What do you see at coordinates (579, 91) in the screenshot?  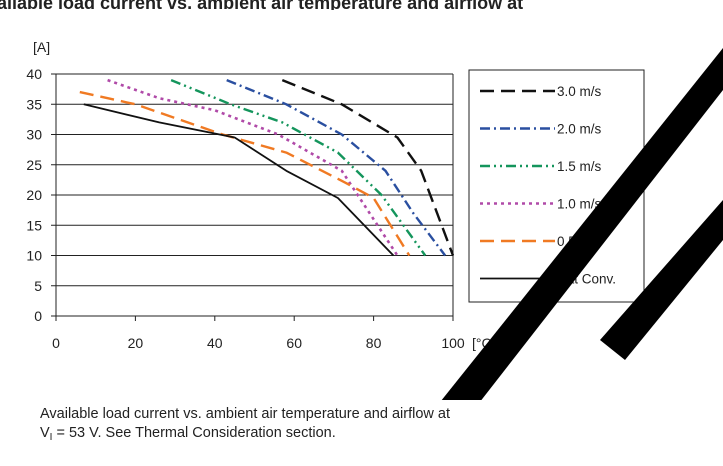 I see `legend-label-0: 3.0 m/s` at bounding box center [579, 91].